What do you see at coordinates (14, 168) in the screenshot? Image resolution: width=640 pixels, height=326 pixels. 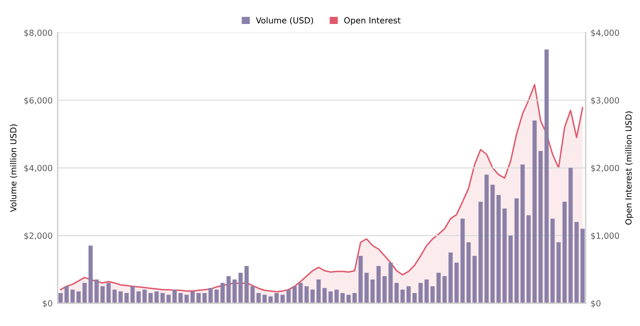 I see `y-axis-title: Volume (million USD)` at bounding box center [14, 168].